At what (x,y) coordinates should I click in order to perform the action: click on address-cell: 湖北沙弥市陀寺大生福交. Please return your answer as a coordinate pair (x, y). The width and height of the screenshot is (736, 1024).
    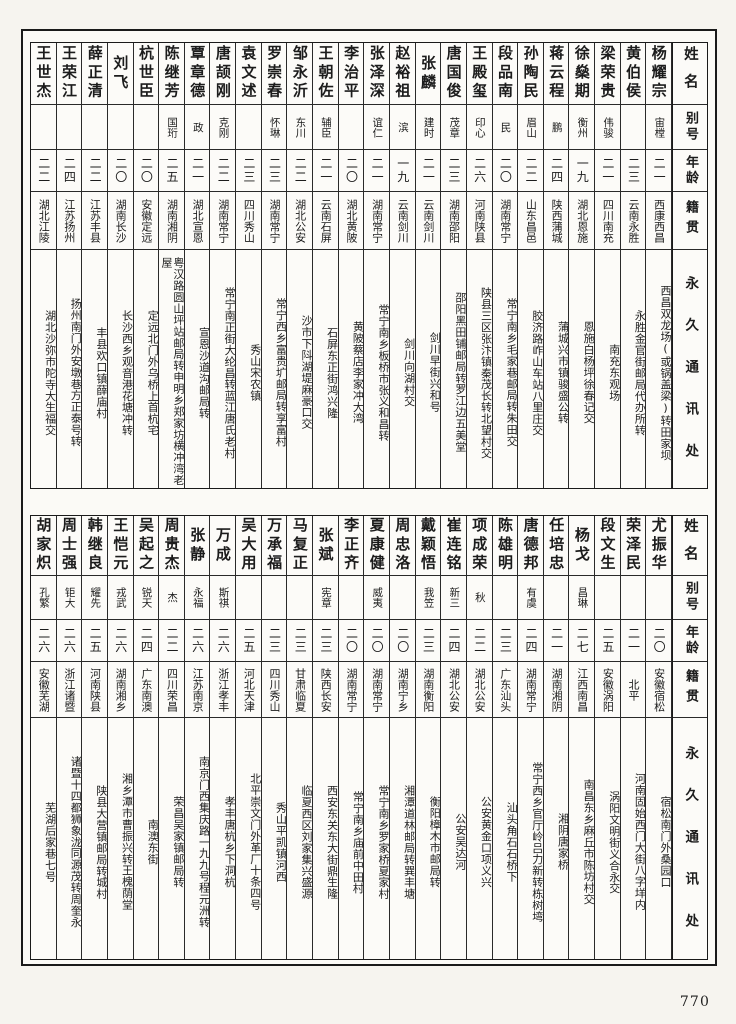
    Looking at the image, I should click on (49, 372).